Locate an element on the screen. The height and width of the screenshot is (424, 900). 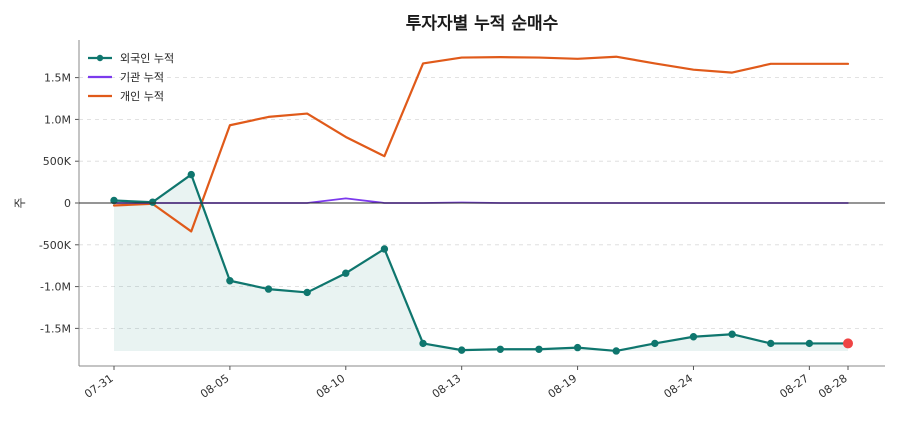
y-tick-label: -1.0M is located at coordinates (55, 287).